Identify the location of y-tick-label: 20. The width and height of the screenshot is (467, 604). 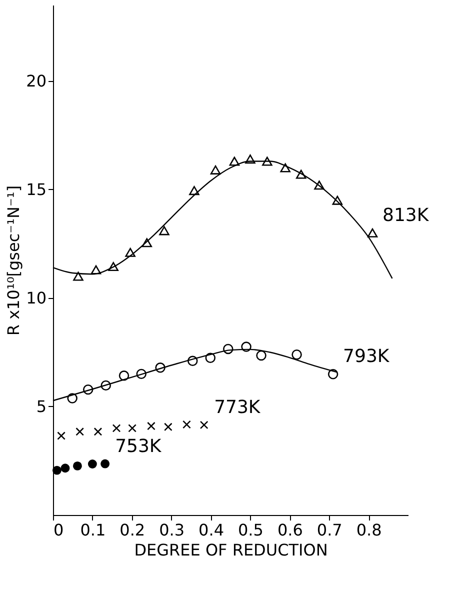
(36, 80).